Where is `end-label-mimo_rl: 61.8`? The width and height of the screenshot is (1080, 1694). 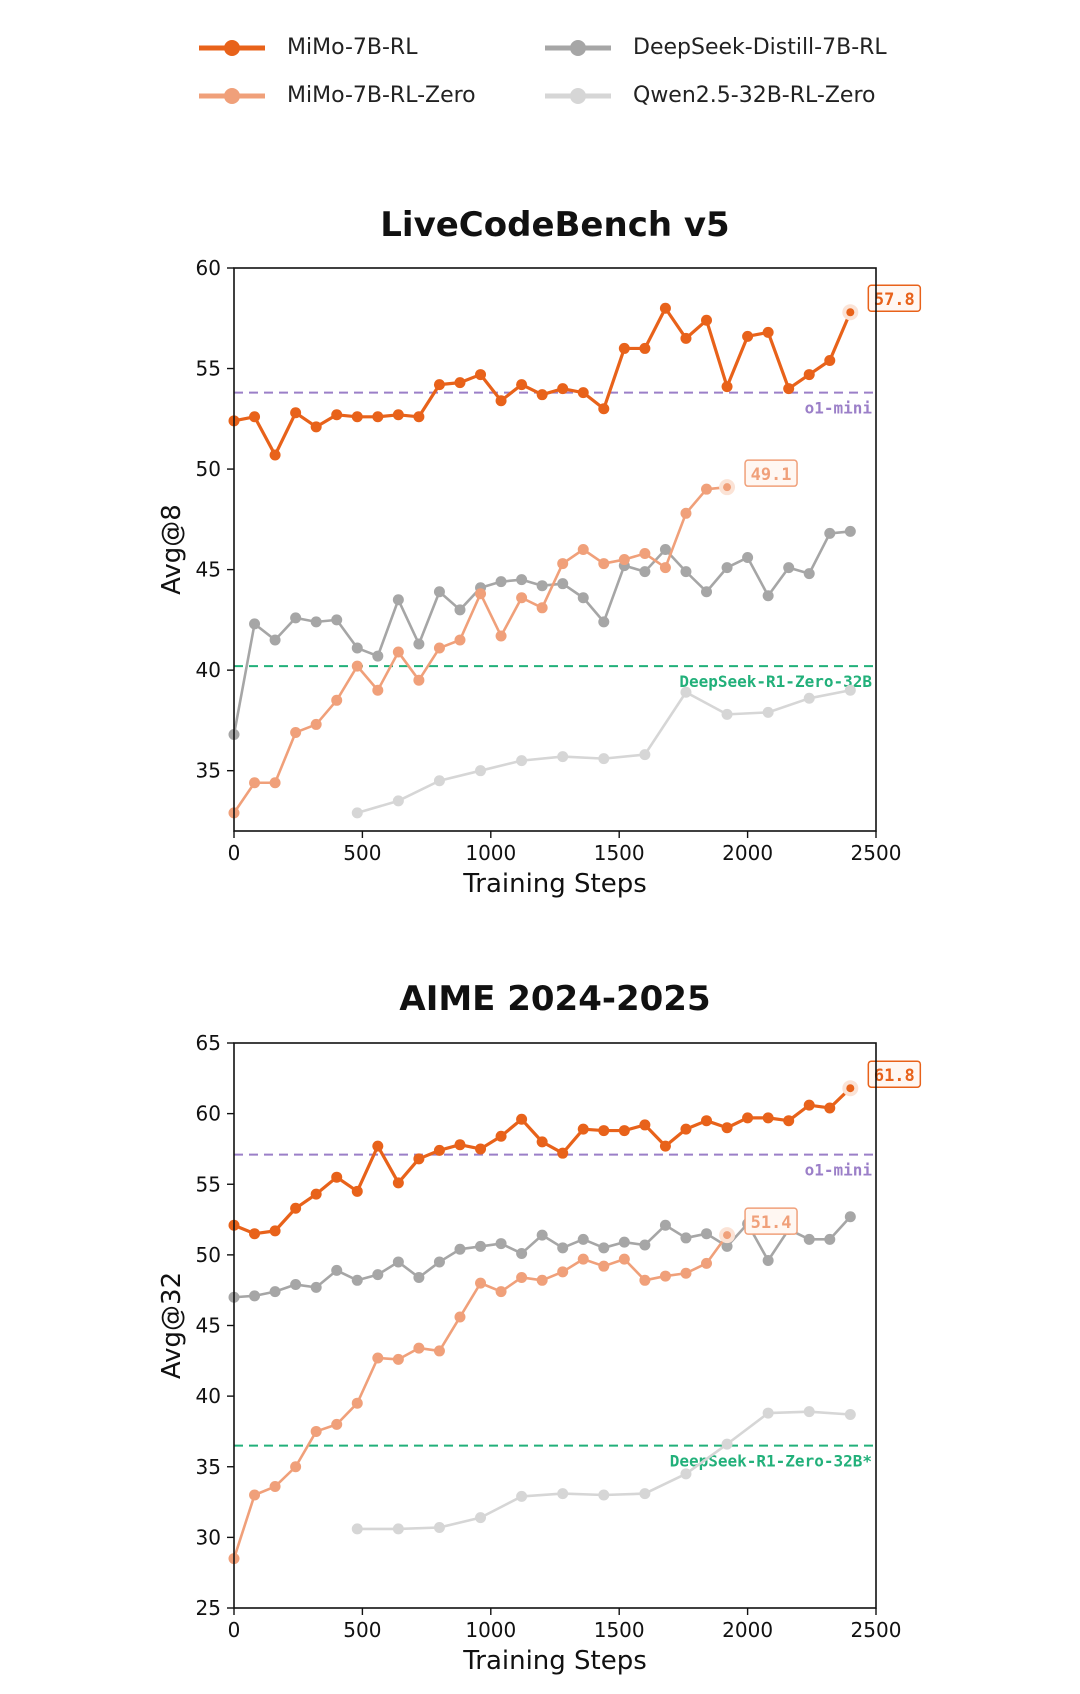
end-label-mimo_rl: 61.8 is located at coordinates (894, 1076).